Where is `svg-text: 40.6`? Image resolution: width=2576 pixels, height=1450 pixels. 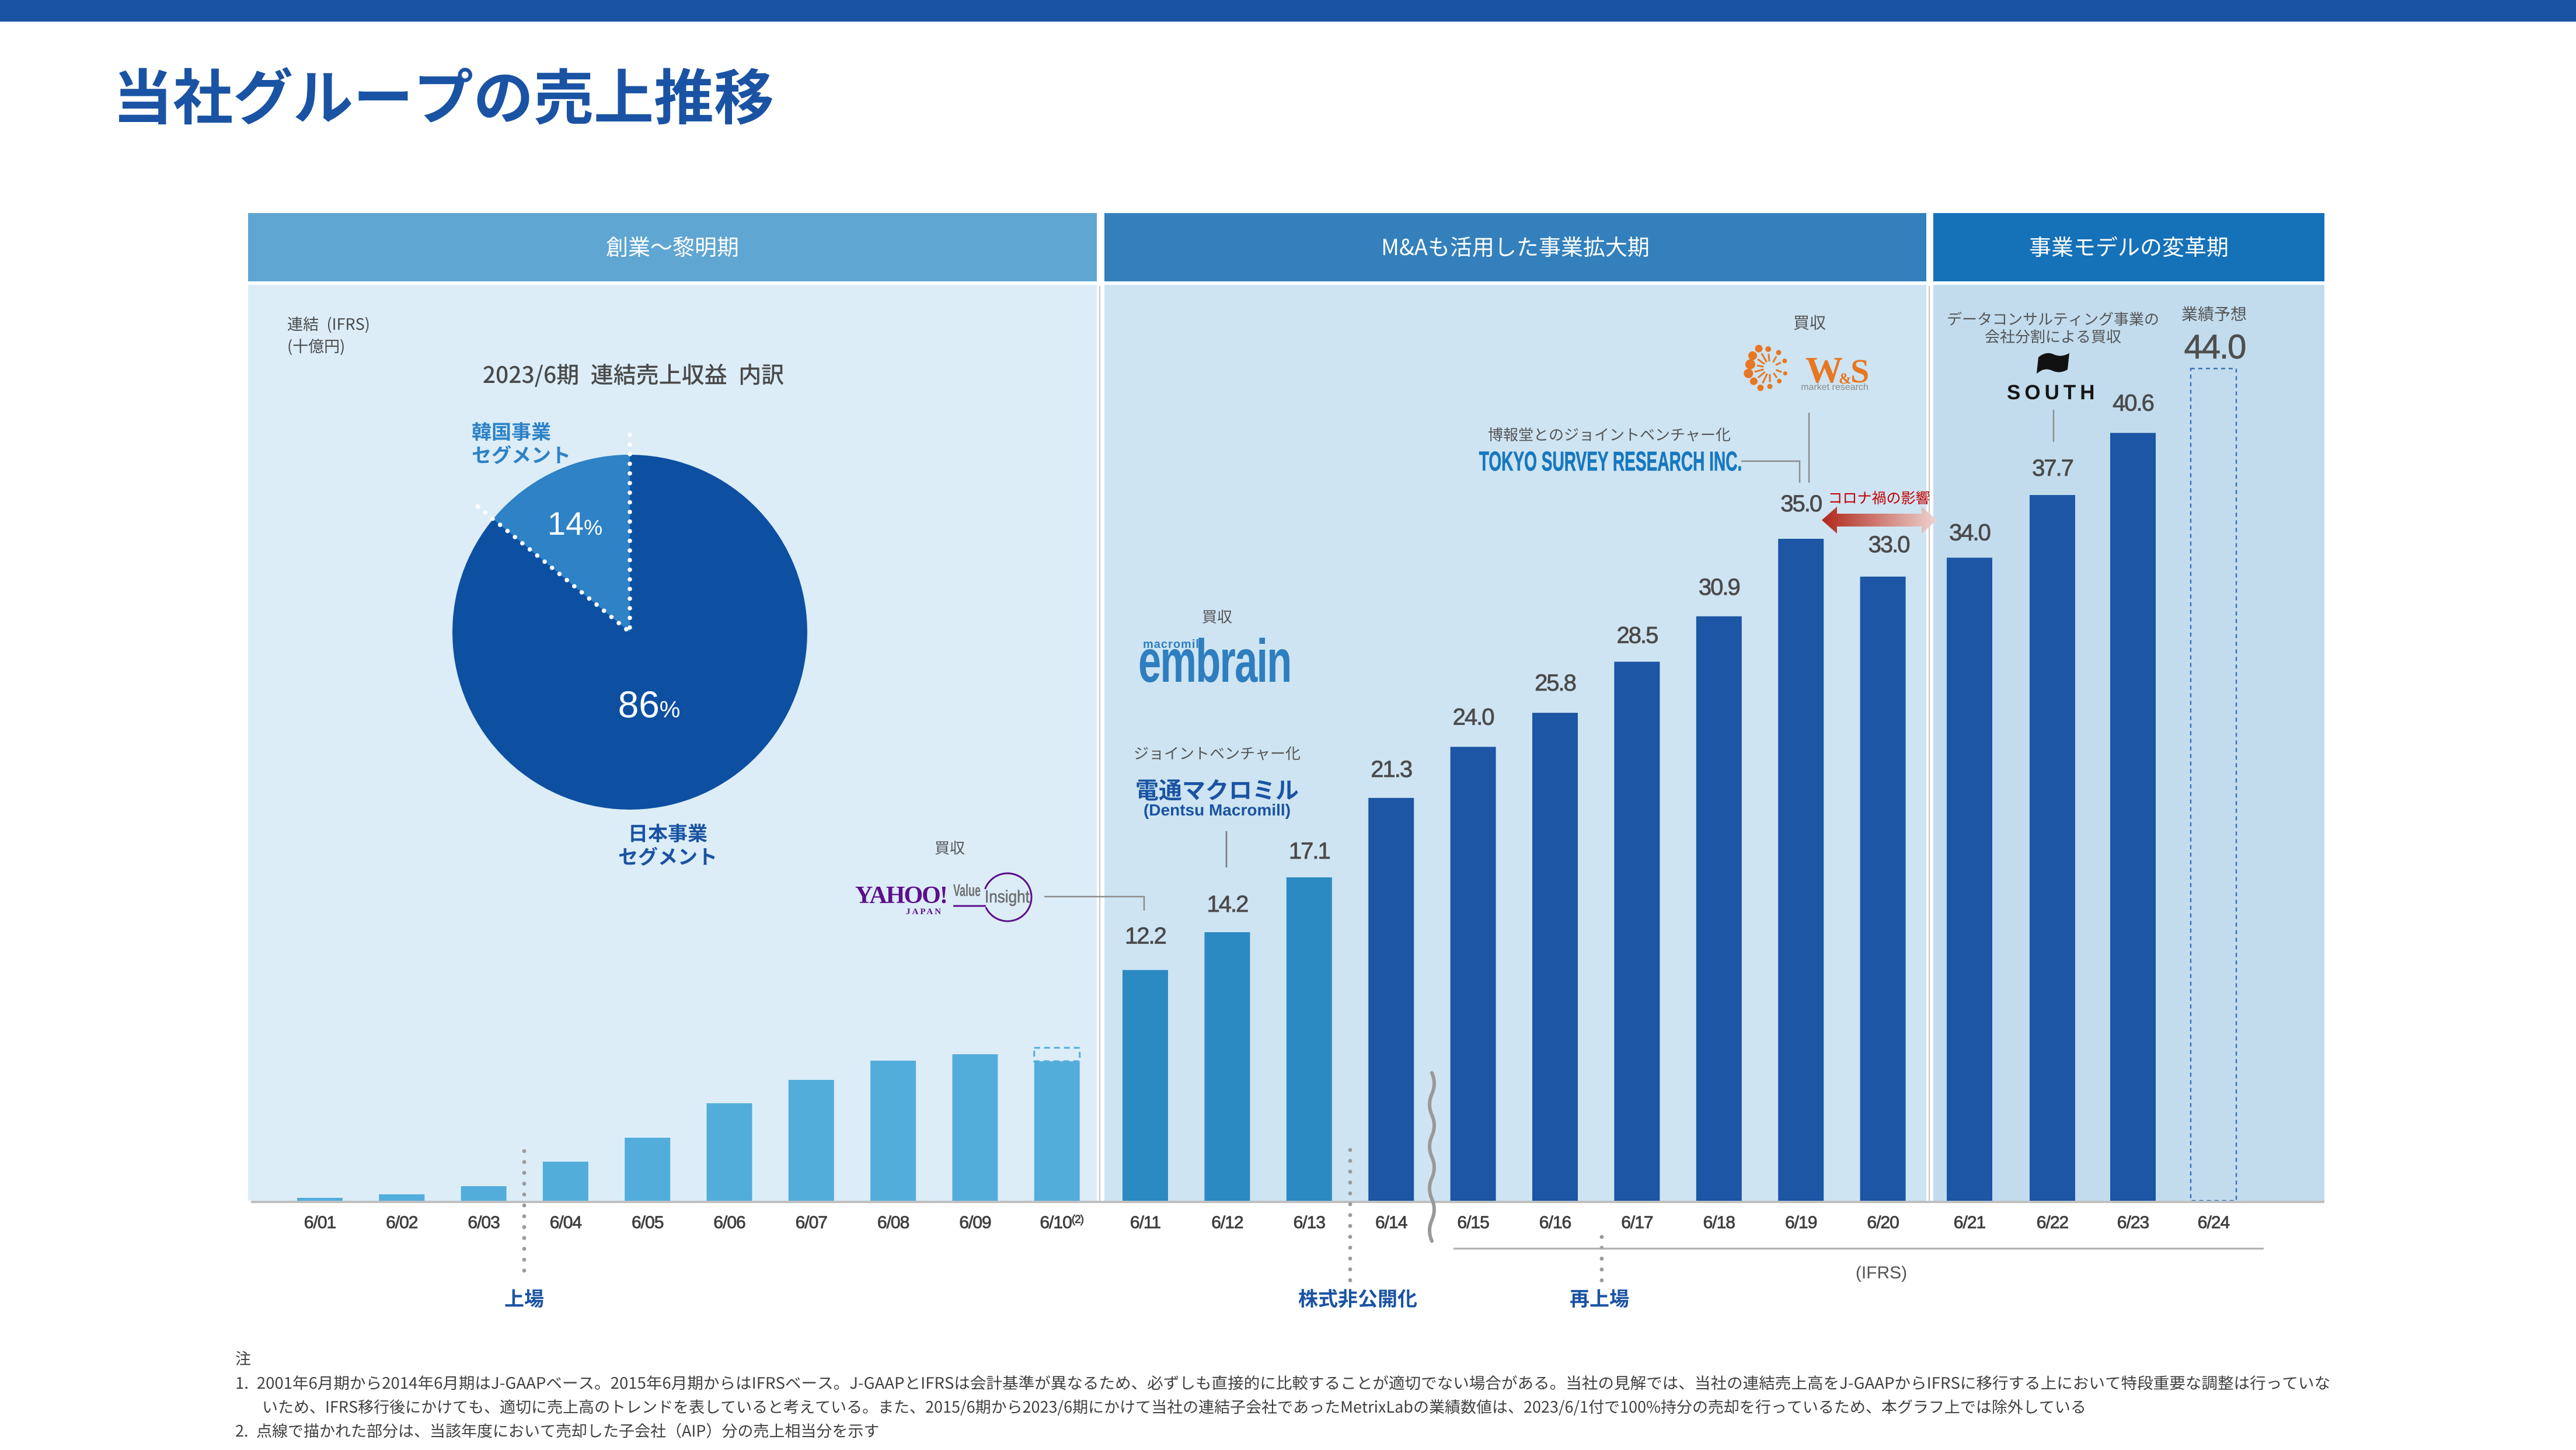 svg-text: 40.6 is located at coordinates (2134, 404).